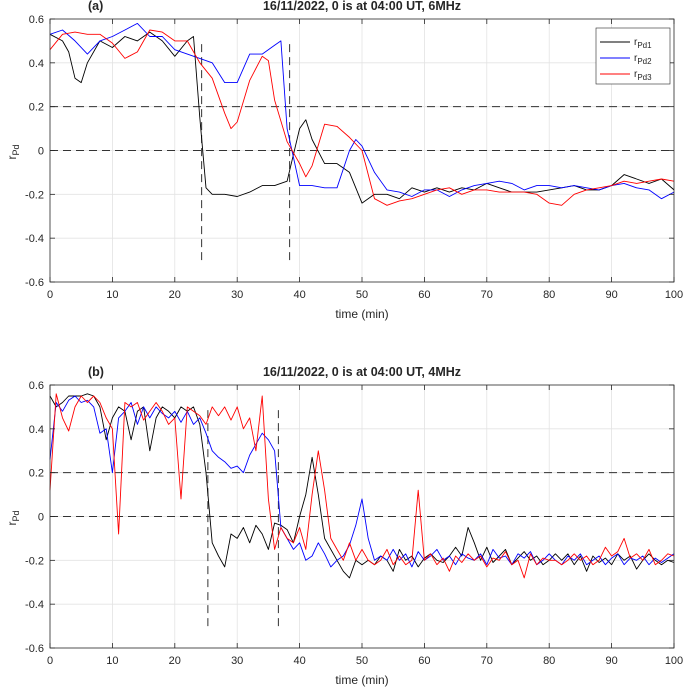 This screenshot has width=685, height=689. Describe the element at coordinates (362, 6) in the screenshot. I see `panel-a-title: 16/11/2022, 0 is at 04:00 UT, 6MHz` at that location.